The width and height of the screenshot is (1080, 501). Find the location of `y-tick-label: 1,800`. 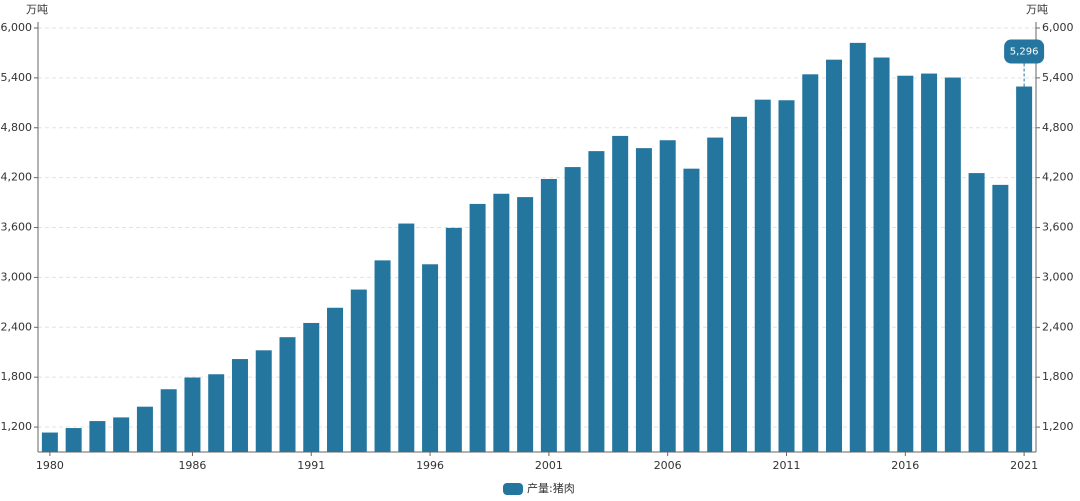

y-tick-label: 1,800 is located at coordinates (17, 376).